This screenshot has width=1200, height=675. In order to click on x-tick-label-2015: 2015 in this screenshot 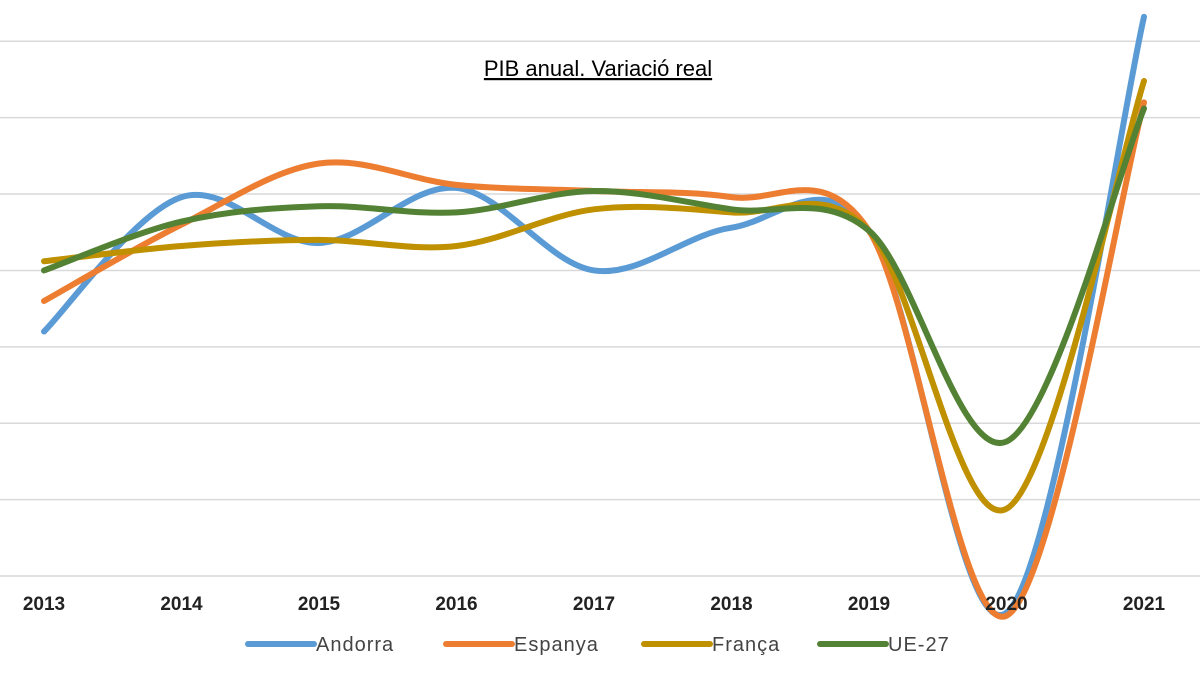, I will do `click(319, 604)`.